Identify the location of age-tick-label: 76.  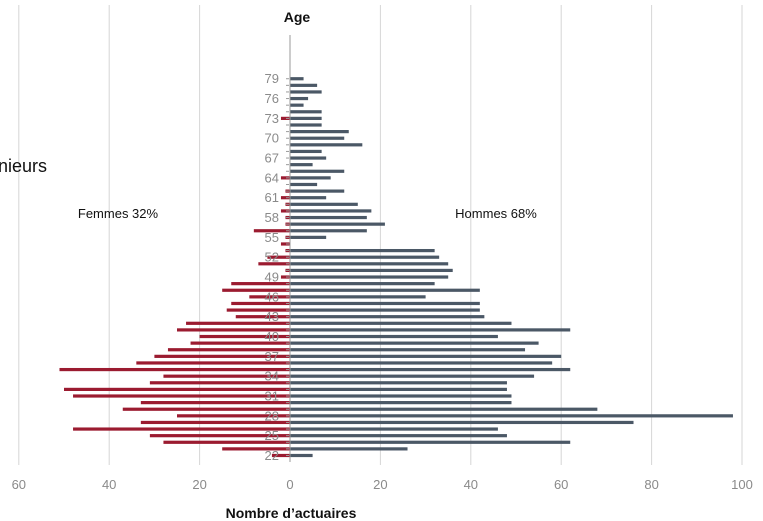
(272, 98).